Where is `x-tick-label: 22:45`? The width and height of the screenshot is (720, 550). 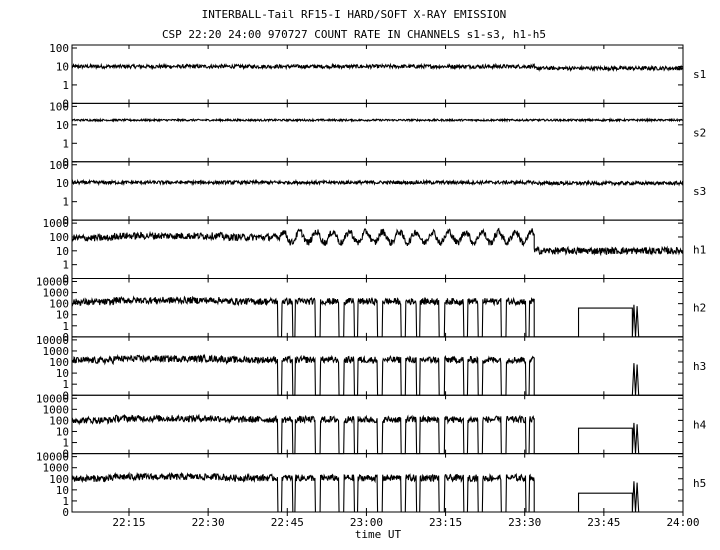 x-tick-label: 22:45 is located at coordinates (287, 522).